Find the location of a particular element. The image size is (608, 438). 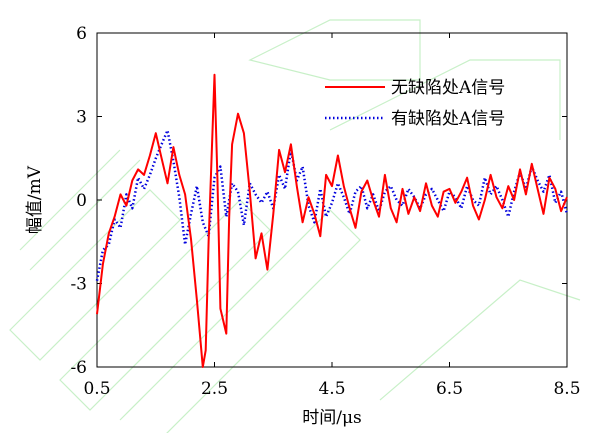

y-axis-label: 幅值/mV is located at coordinates (35, 199).